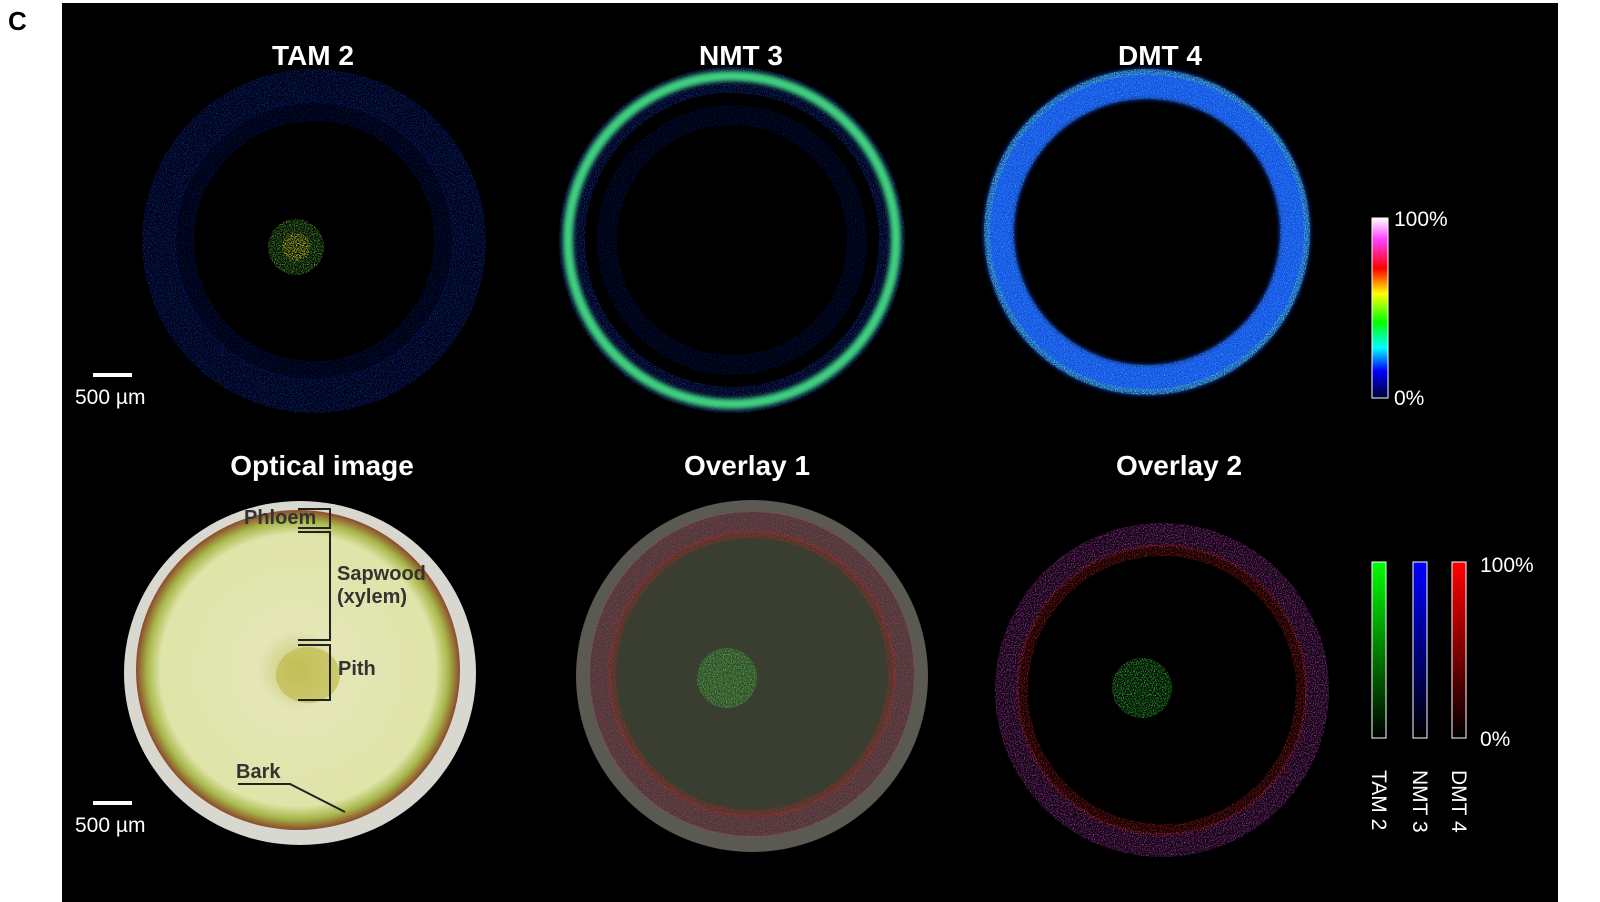 This screenshot has width=1600, height=902. I want to click on annotation: Pith, so click(357, 669).